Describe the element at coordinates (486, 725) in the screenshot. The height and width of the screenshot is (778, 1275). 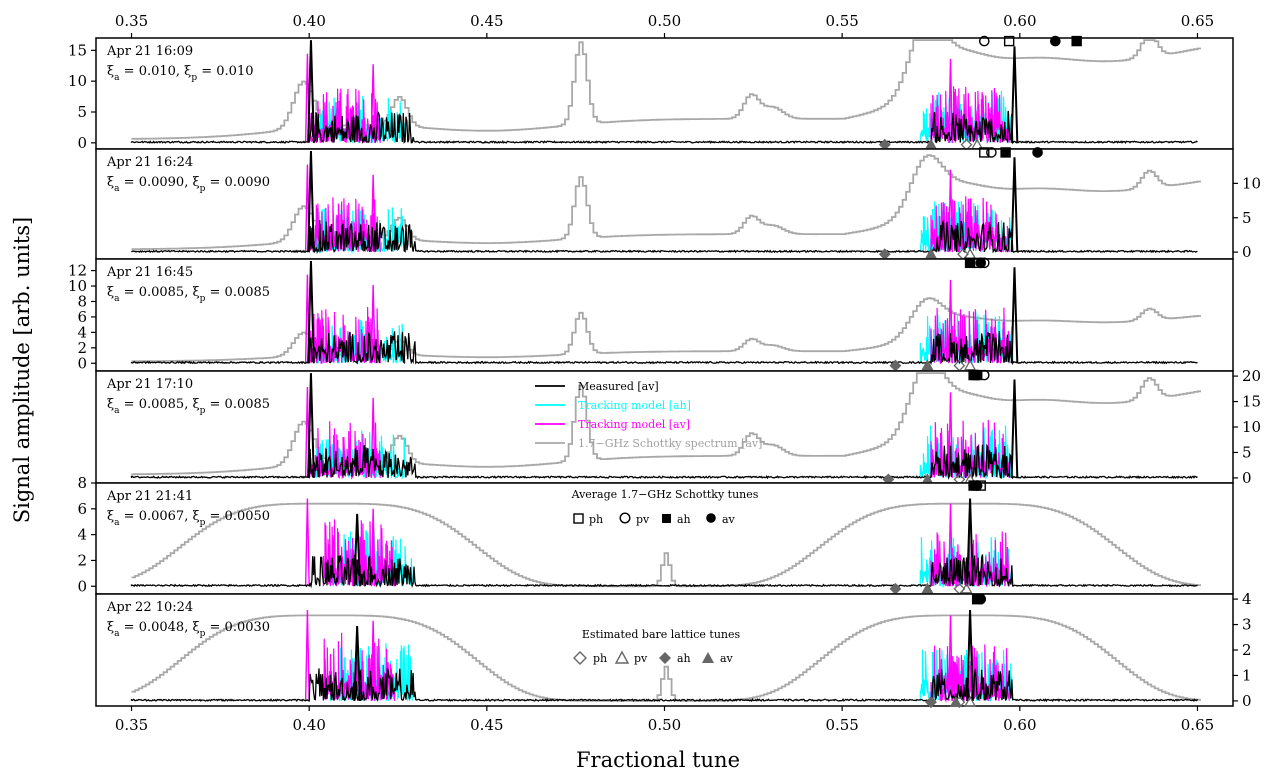
I see `x-tick-label-bottom: 0.45` at that location.